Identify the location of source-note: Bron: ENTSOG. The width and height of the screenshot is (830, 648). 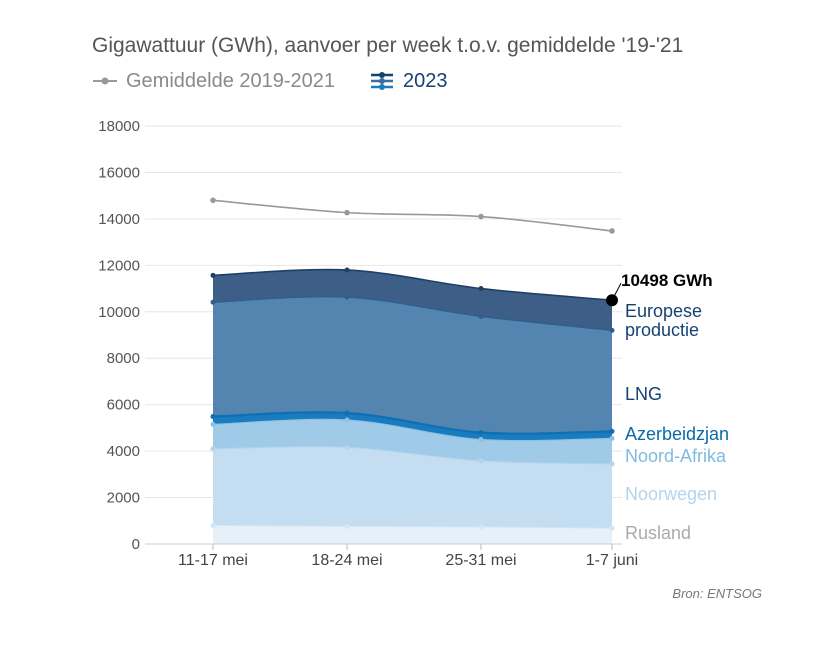
(717, 593).